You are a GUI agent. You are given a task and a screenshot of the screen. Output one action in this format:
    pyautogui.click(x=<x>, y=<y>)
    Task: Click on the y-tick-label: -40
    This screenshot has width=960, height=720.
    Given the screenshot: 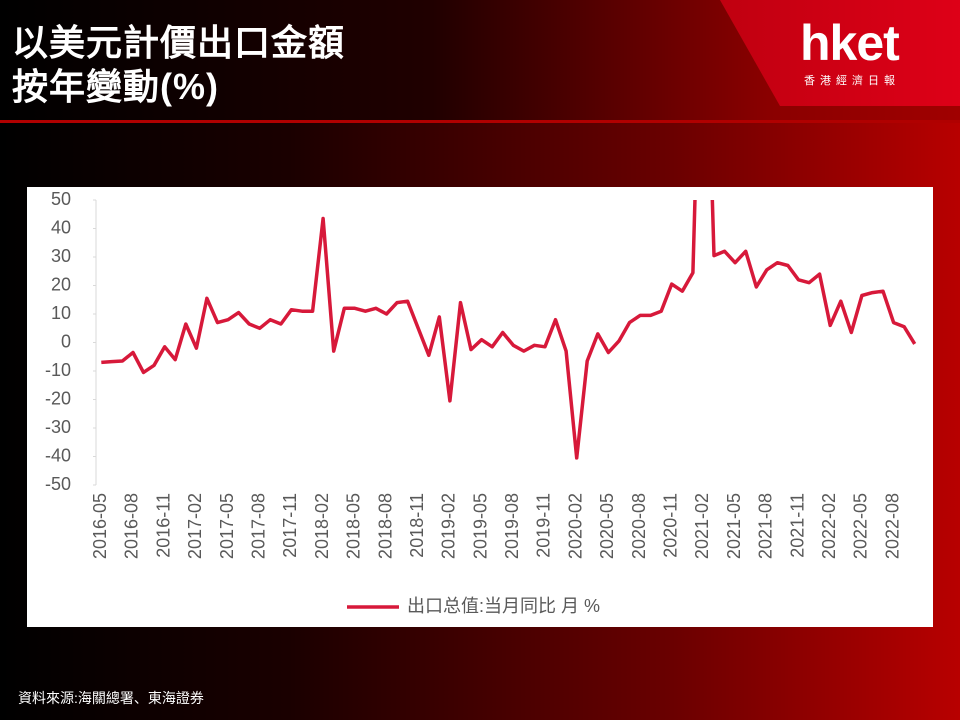 What is the action you would take?
    pyautogui.click(x=58, y=455)
    